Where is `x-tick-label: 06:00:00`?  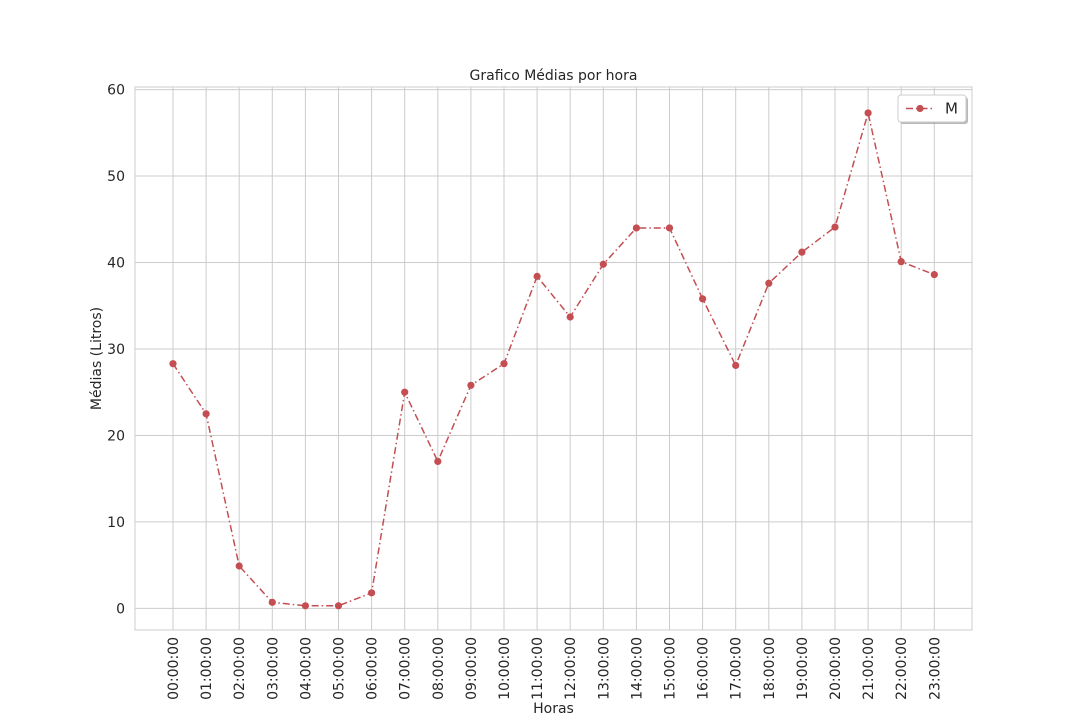 x-tick-label: 06:00:00 is located at coordinates (373, 668).